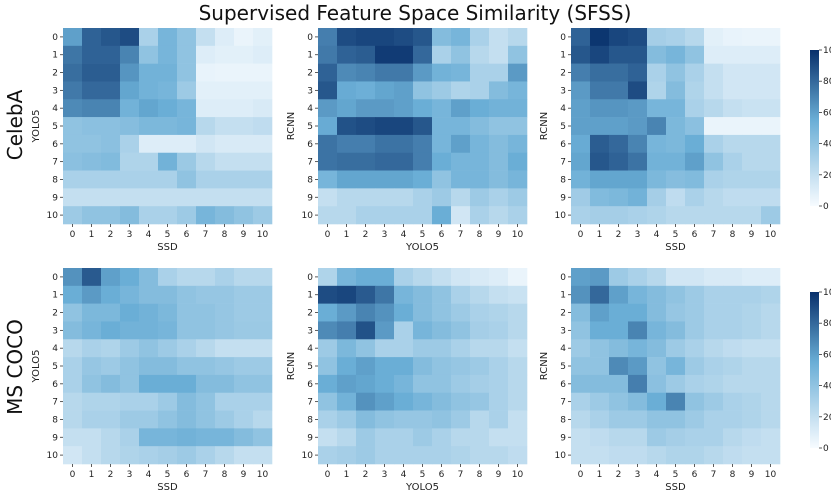  I want to click on heatmap-celeba-yolo5-ssd: 0 1 2 3 4 5 6 7 8 9 10 0 1 2 3 4 5 6 7 8 9 10 SSD YOLO5, so click(152, 140).